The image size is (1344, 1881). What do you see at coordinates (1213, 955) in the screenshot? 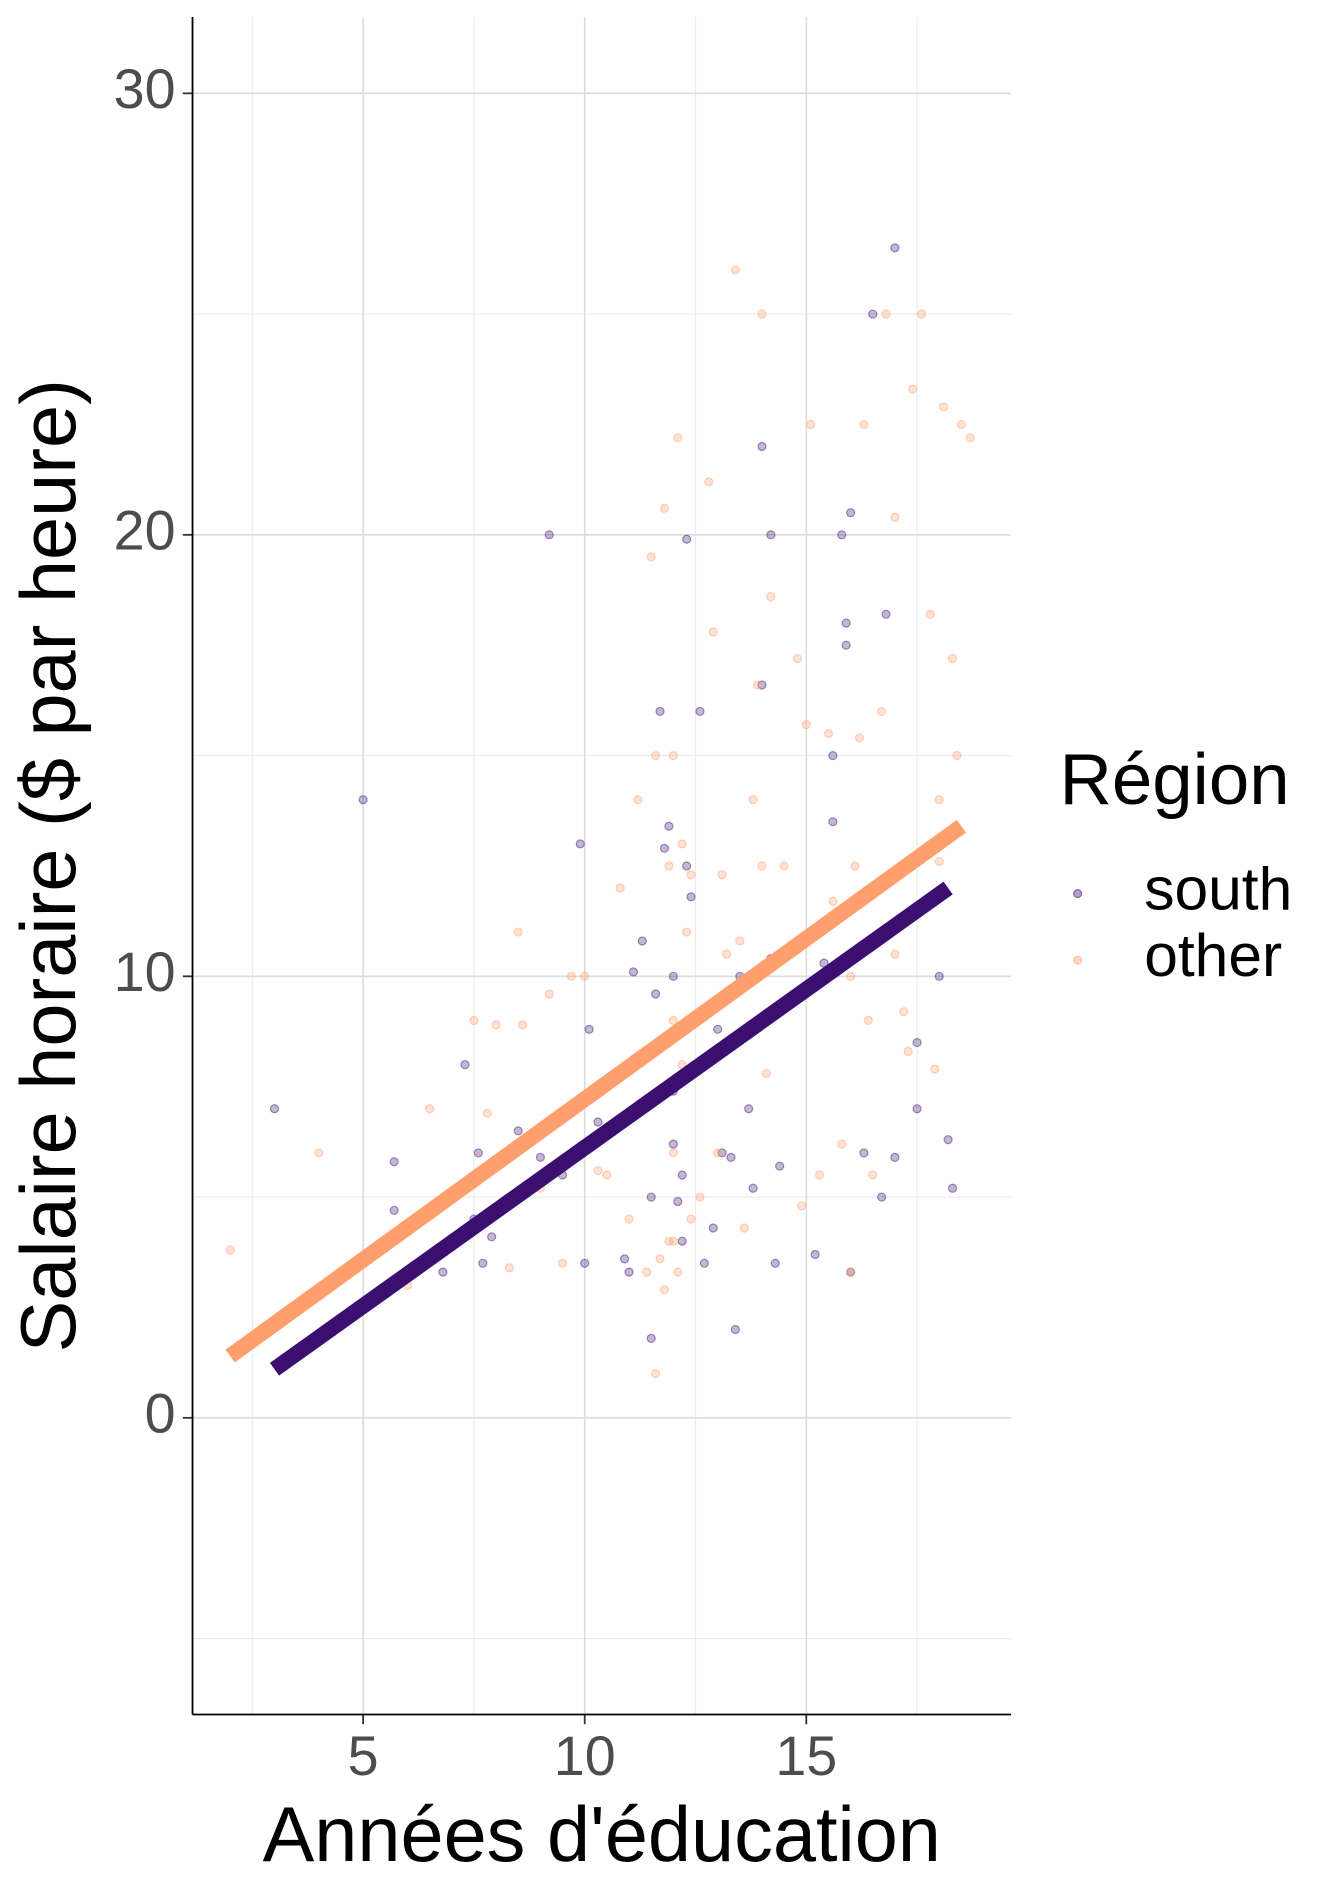
I see `legend-label: other` at bounding box center [1213, 955].